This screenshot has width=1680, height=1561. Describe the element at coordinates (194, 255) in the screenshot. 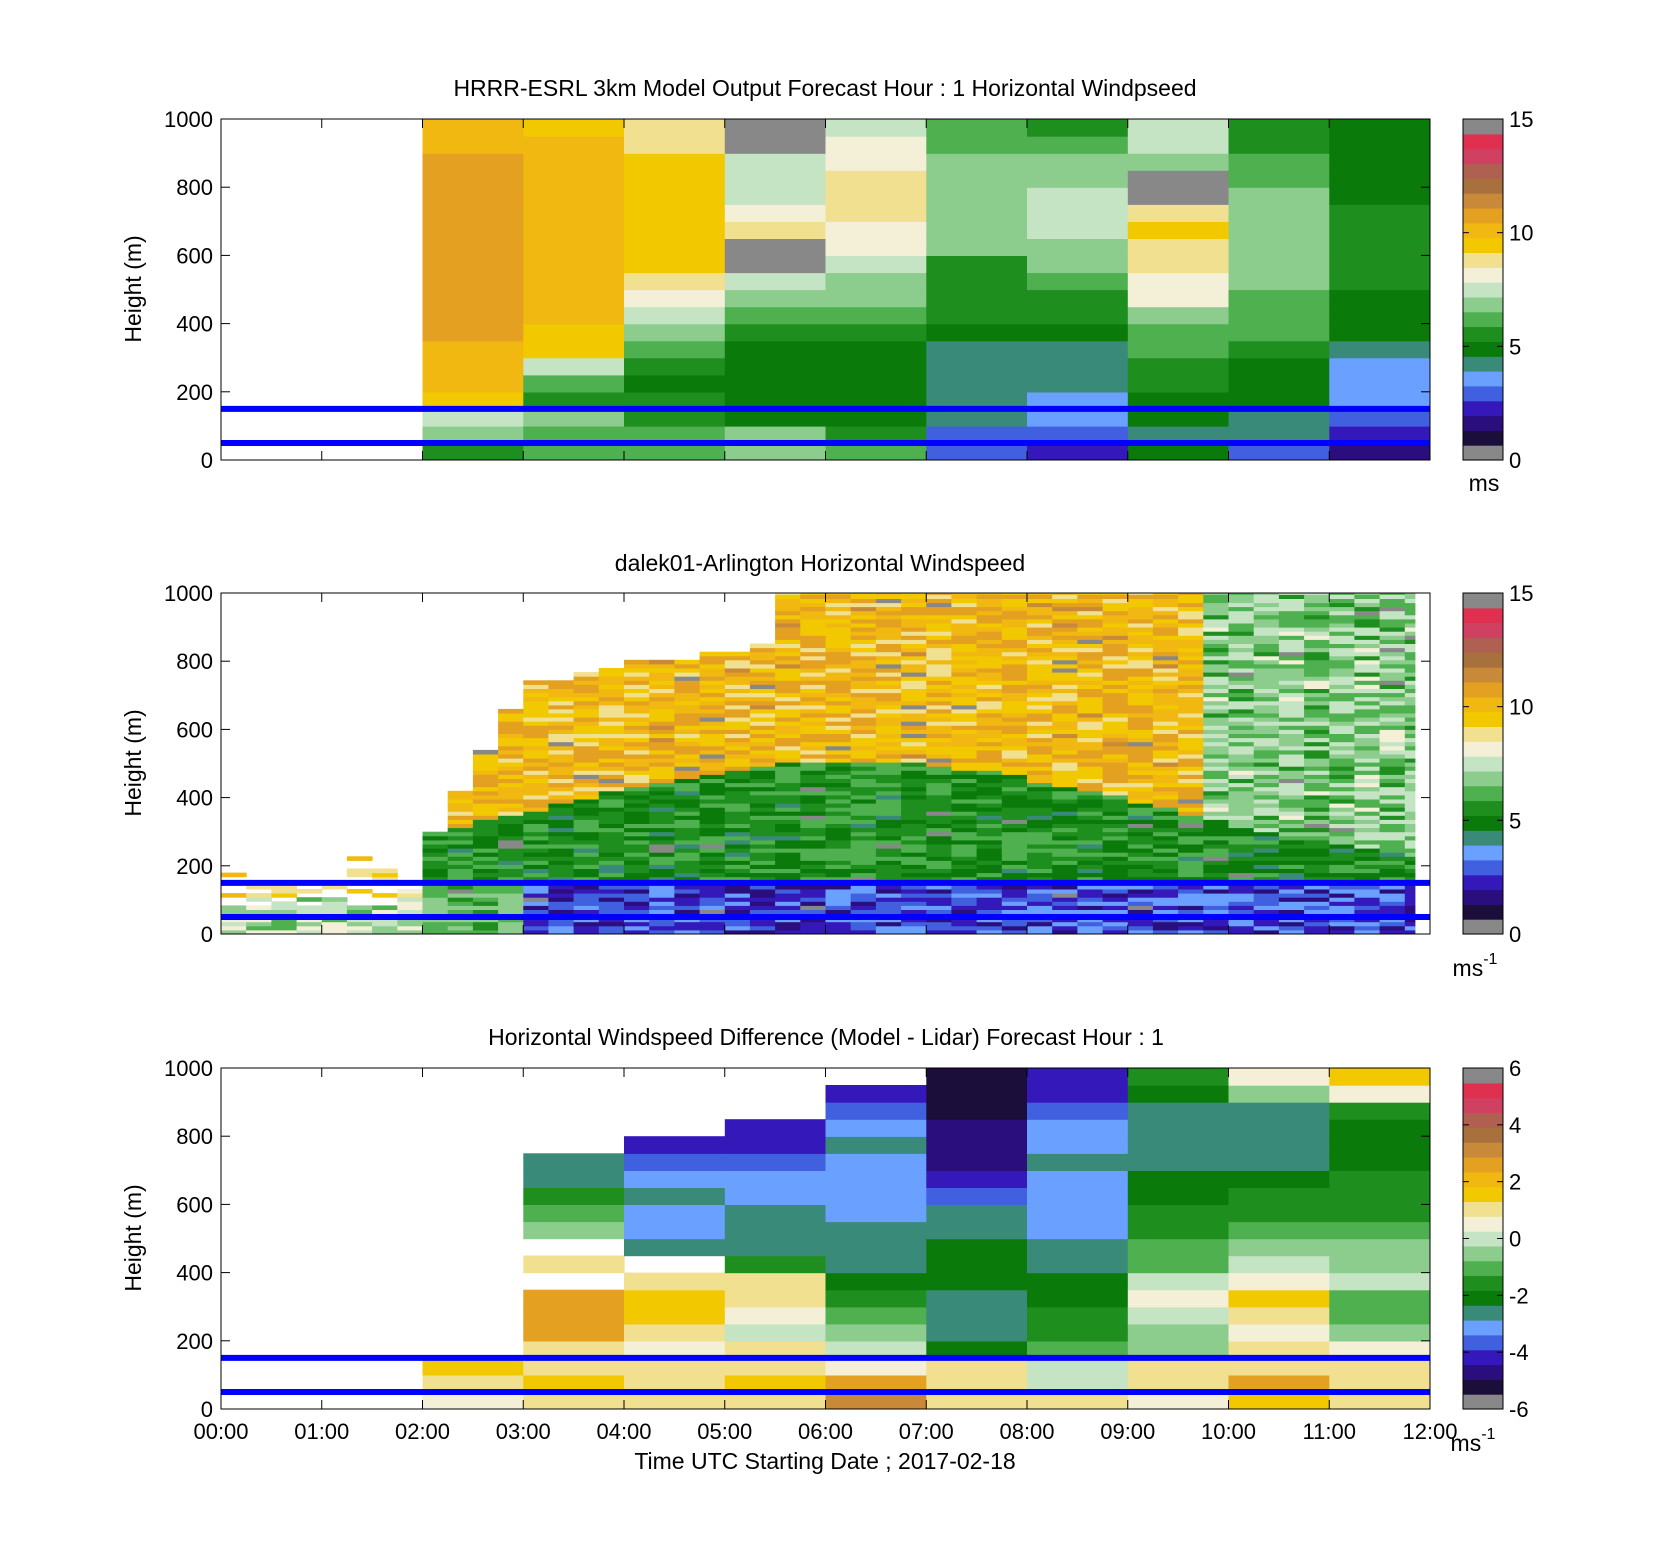

I see `y-tick-label: 600` at that location.